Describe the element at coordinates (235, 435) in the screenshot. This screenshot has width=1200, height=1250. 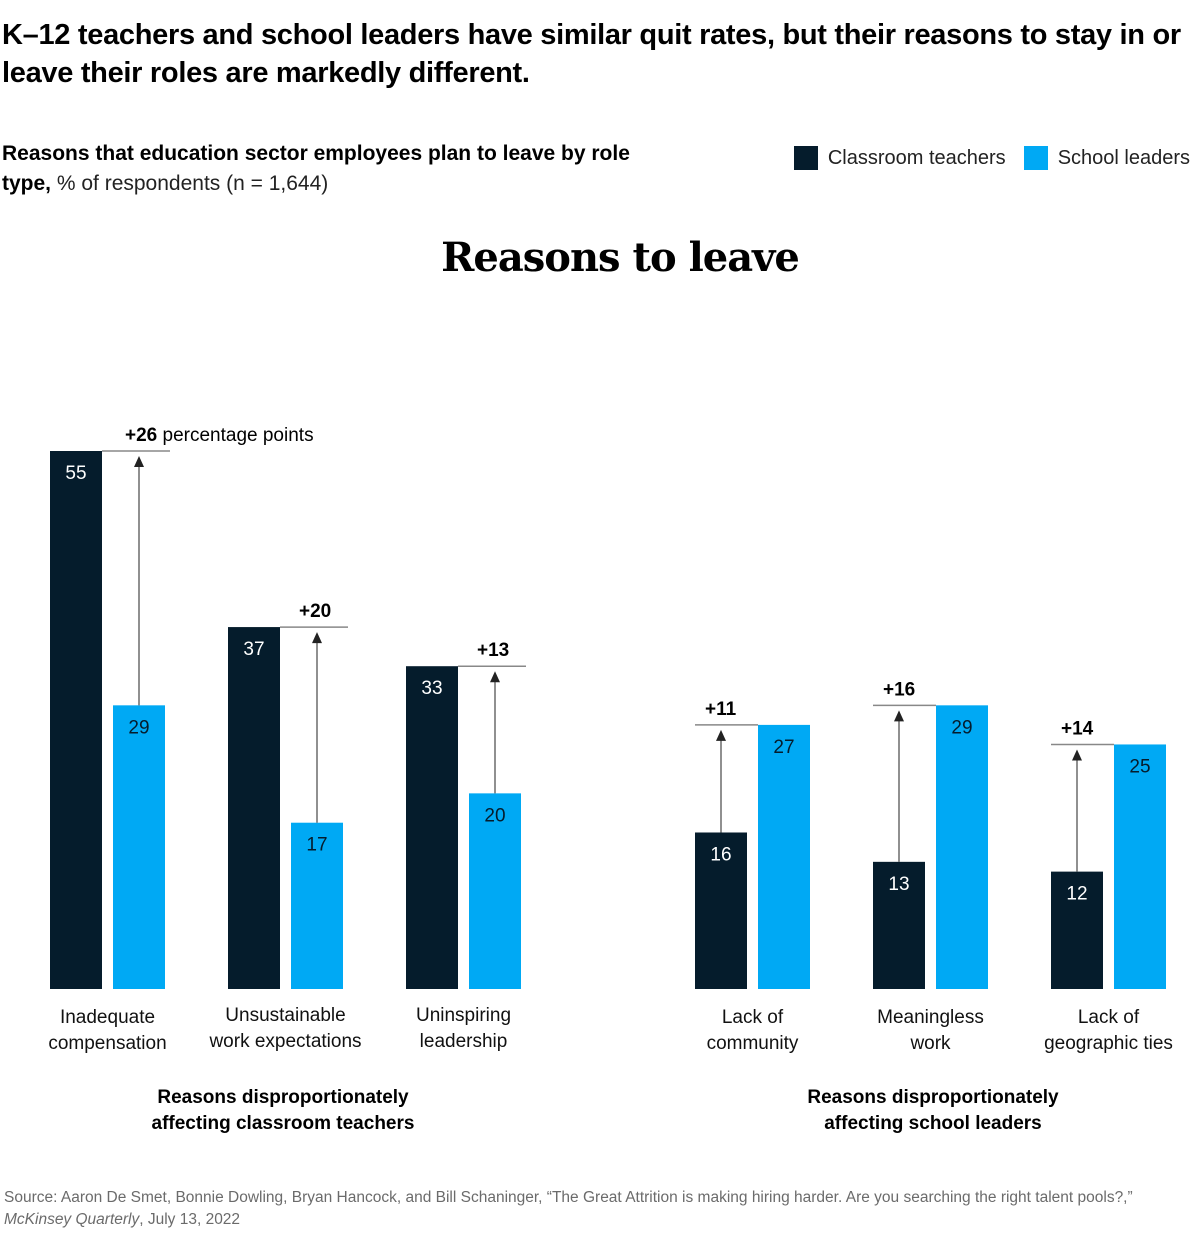
I see `difference-unit: percentage points` at that location.